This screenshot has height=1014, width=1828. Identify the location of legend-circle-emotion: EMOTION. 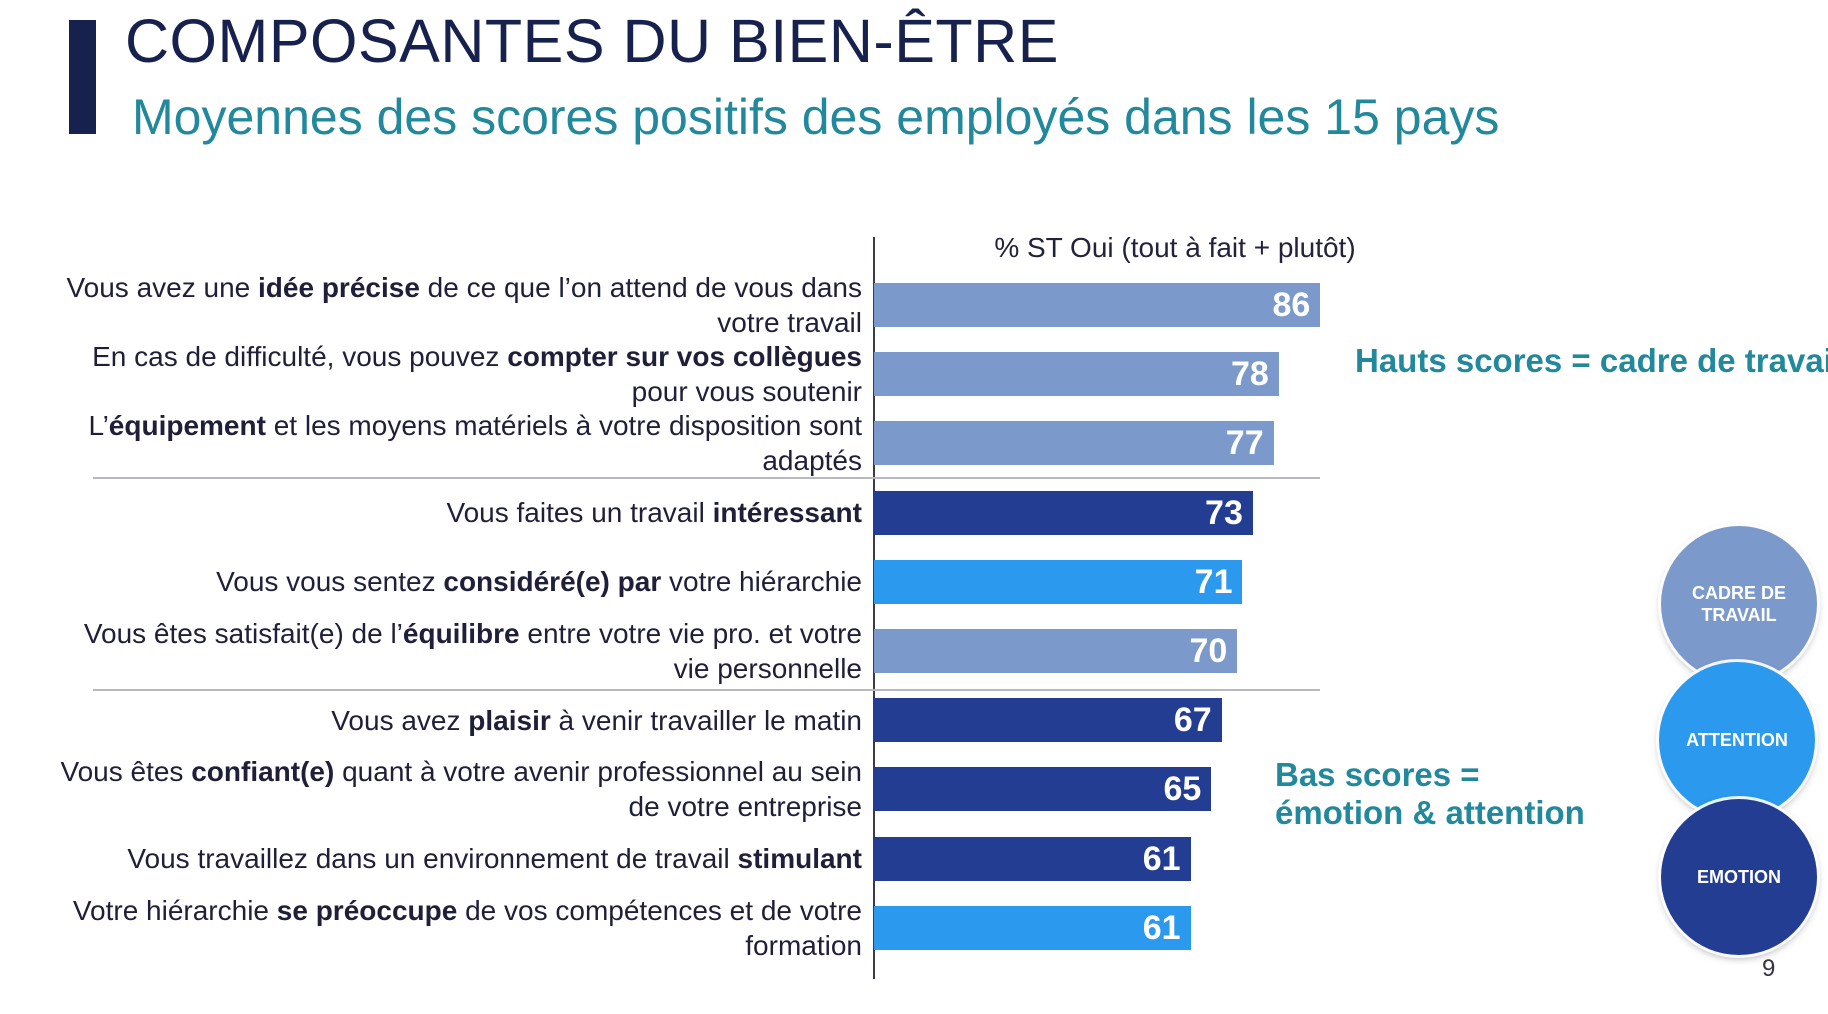
(1739, 877).